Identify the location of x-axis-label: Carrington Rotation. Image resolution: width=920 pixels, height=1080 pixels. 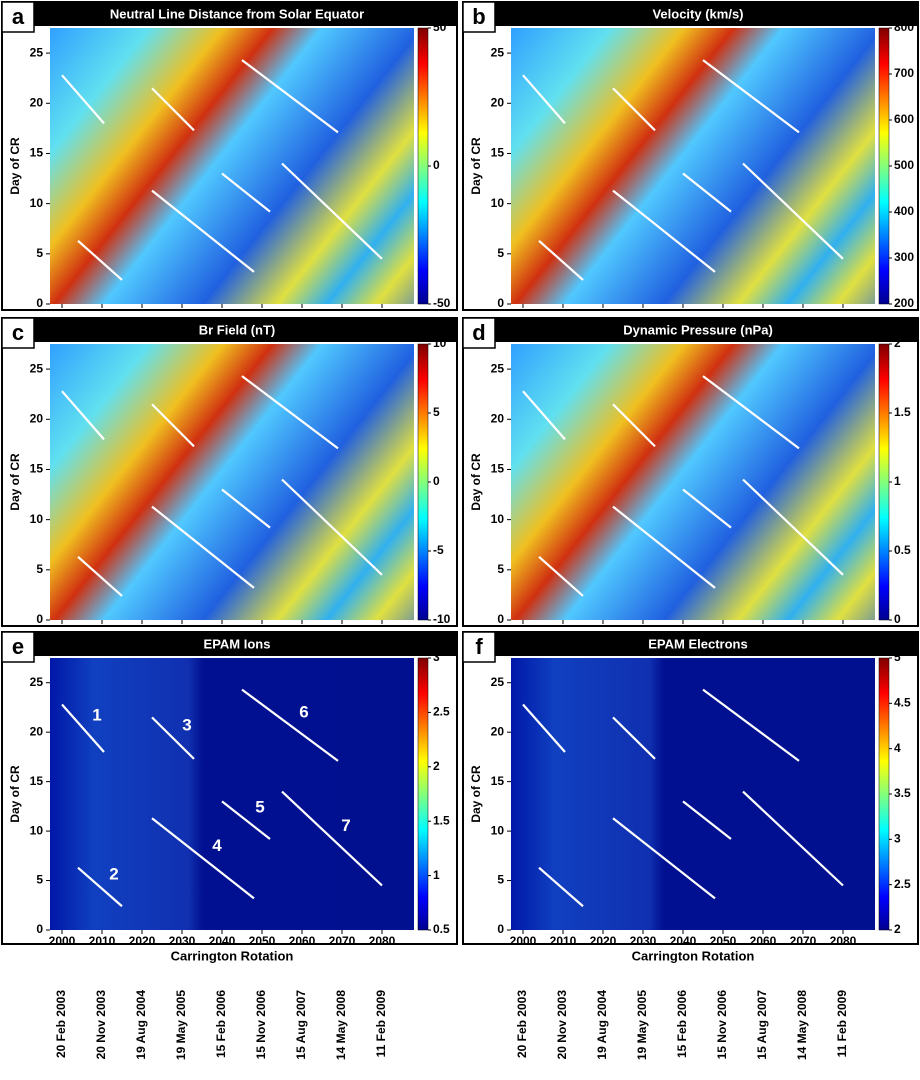
(693, 955).